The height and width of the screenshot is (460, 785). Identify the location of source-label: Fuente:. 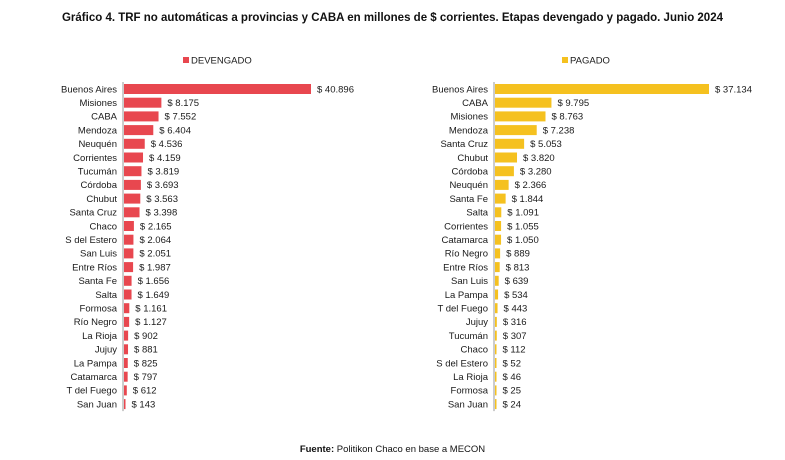
(317, 449).